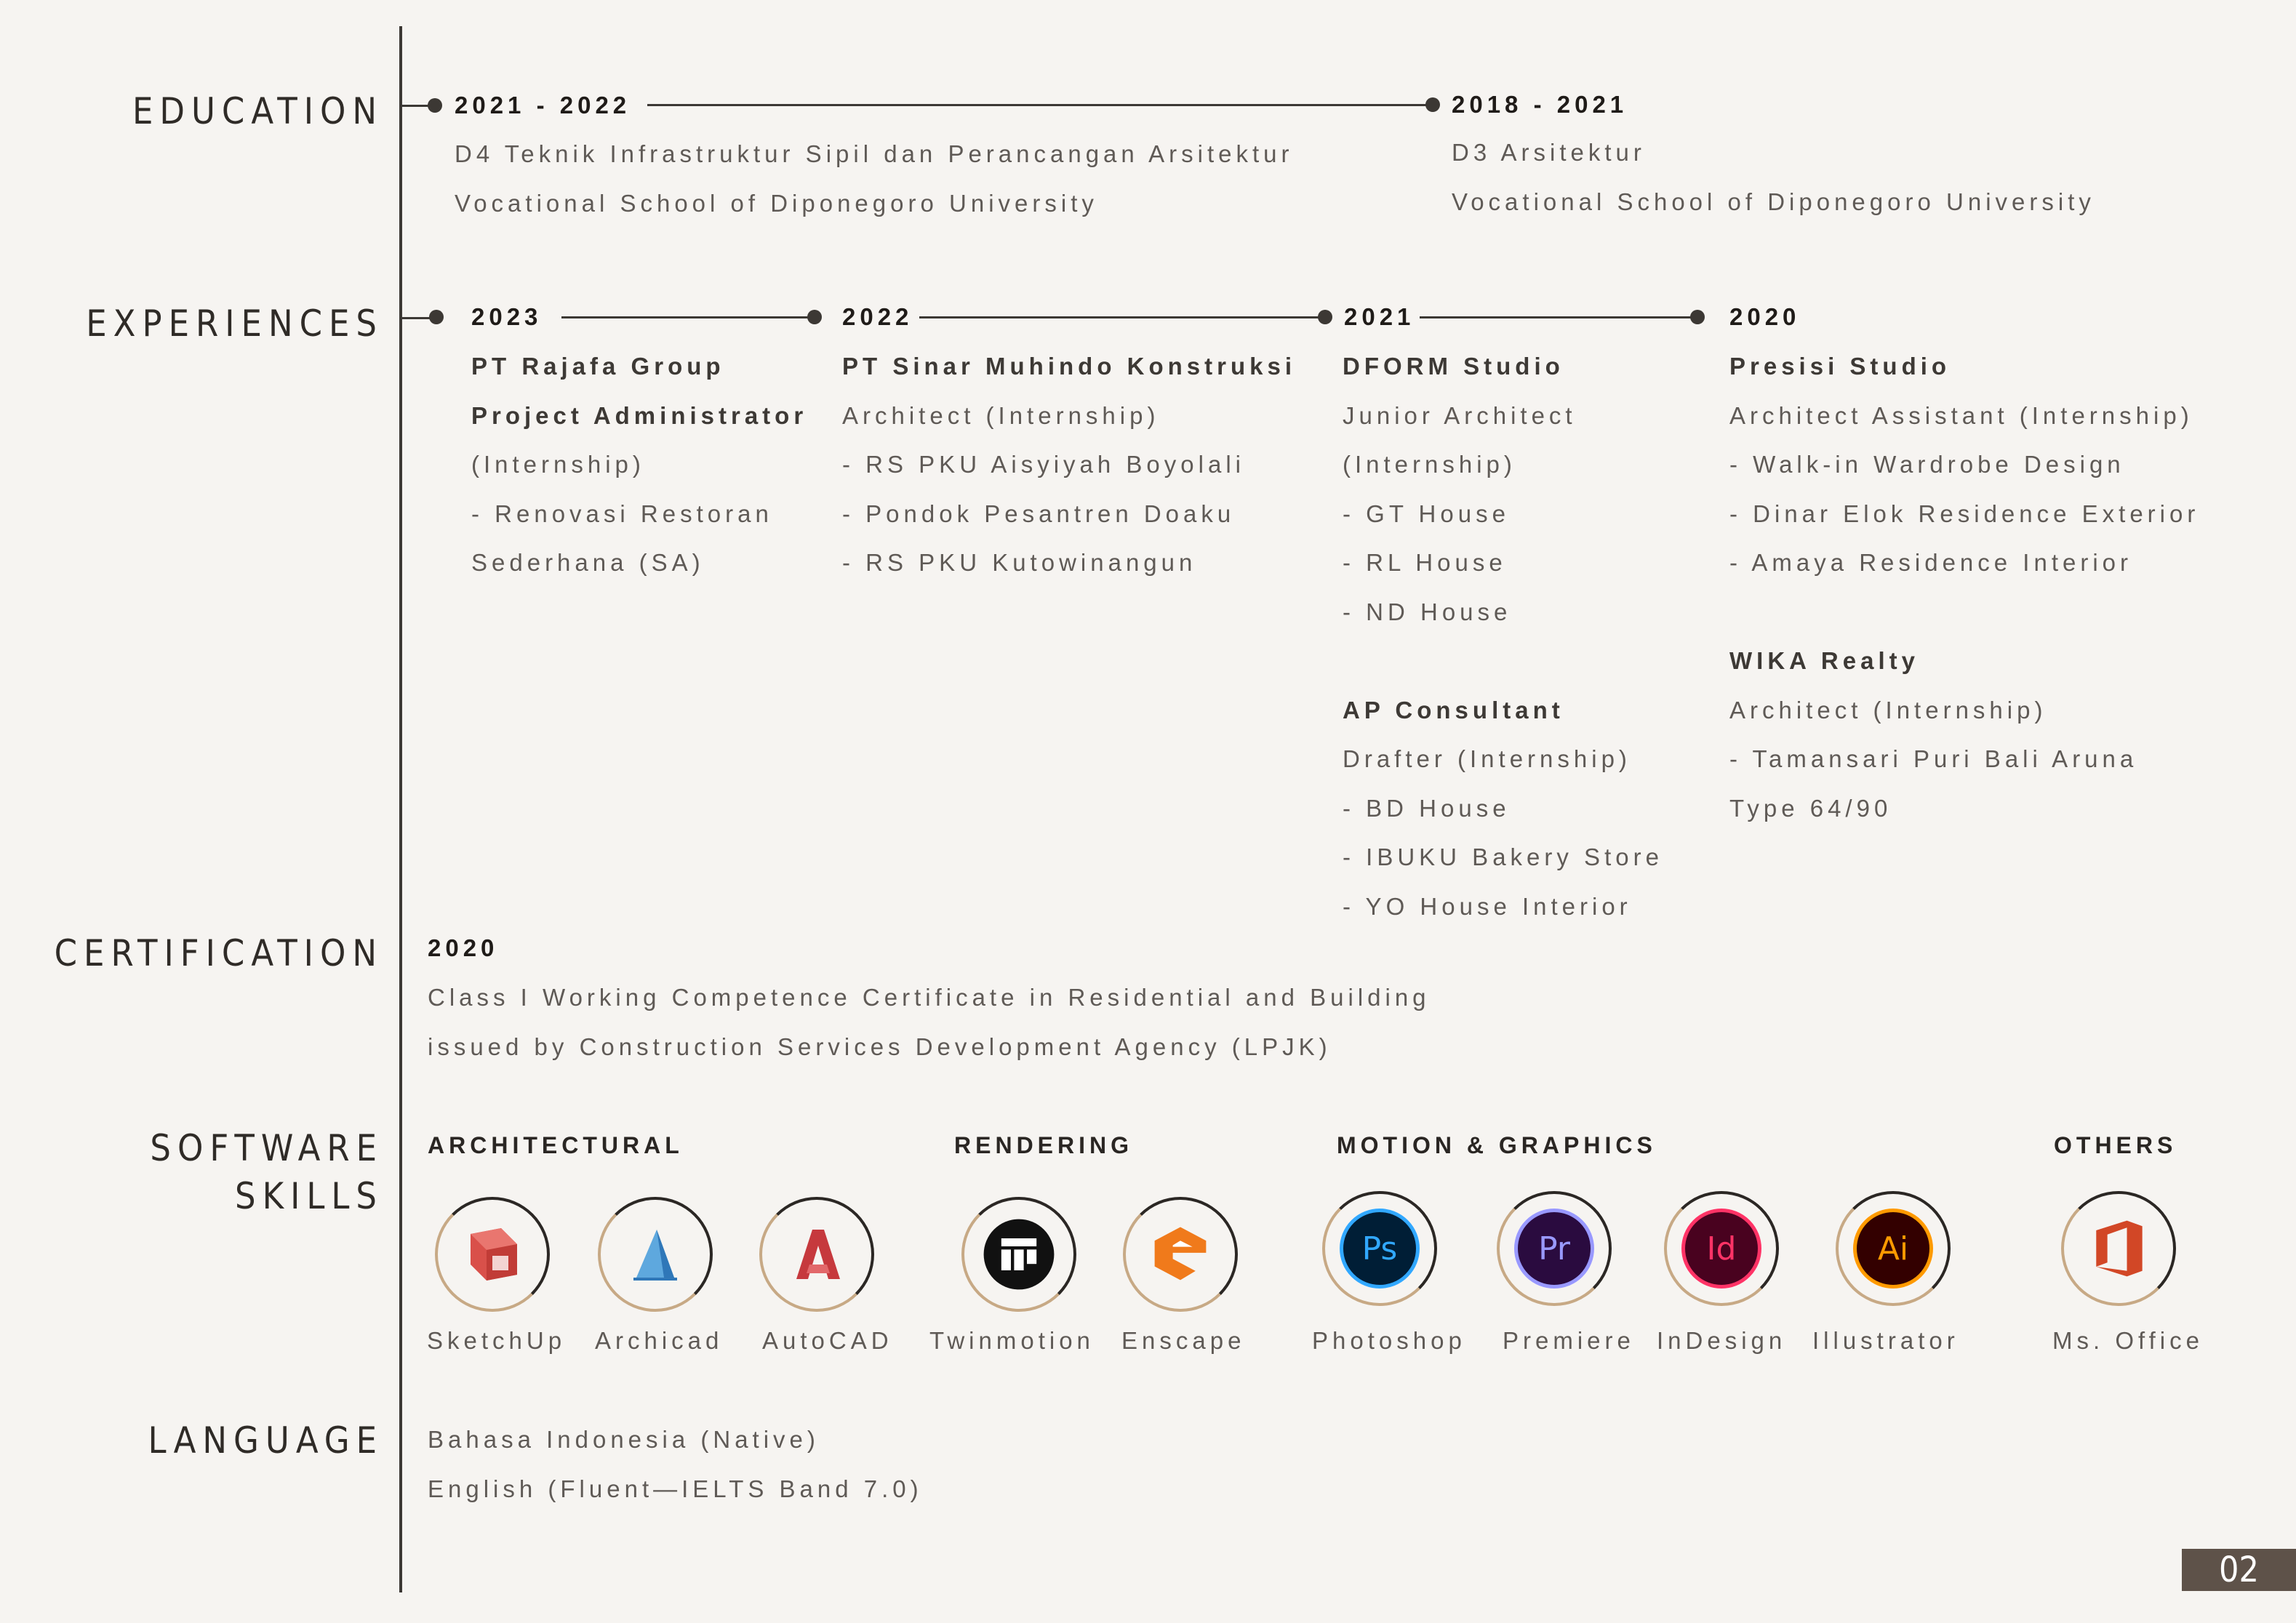  Describe the element at coordinates (1824, 660) in the screenshot. I see `company-name: WIKA Realty` at that location.